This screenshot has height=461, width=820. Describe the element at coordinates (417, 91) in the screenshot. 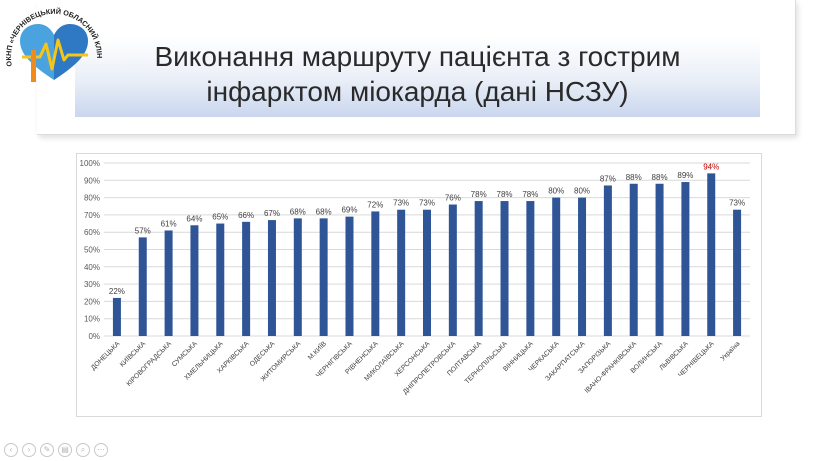

I see `slide-title-line2: інфарктом міокарда (дані НСЗУ)` at that location.